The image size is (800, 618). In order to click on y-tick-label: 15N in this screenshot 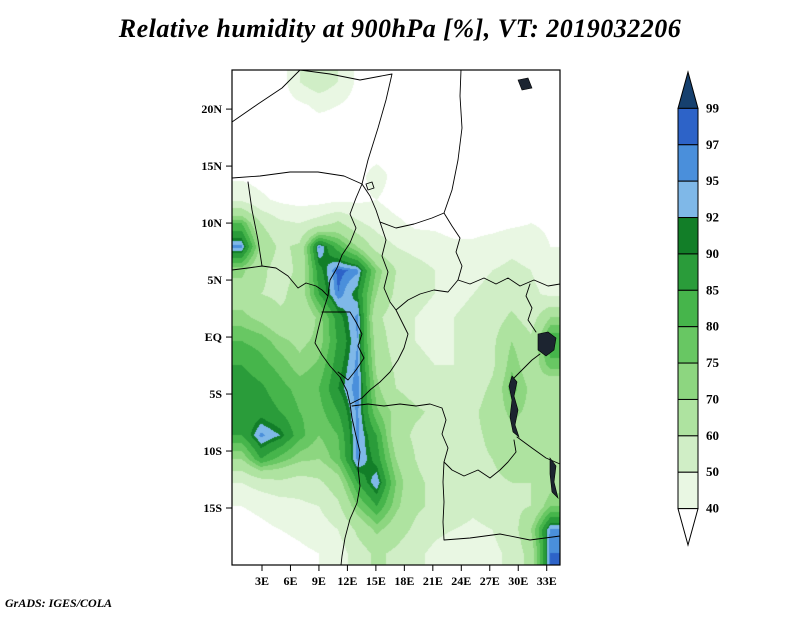, I will do `click(211, 166)`.